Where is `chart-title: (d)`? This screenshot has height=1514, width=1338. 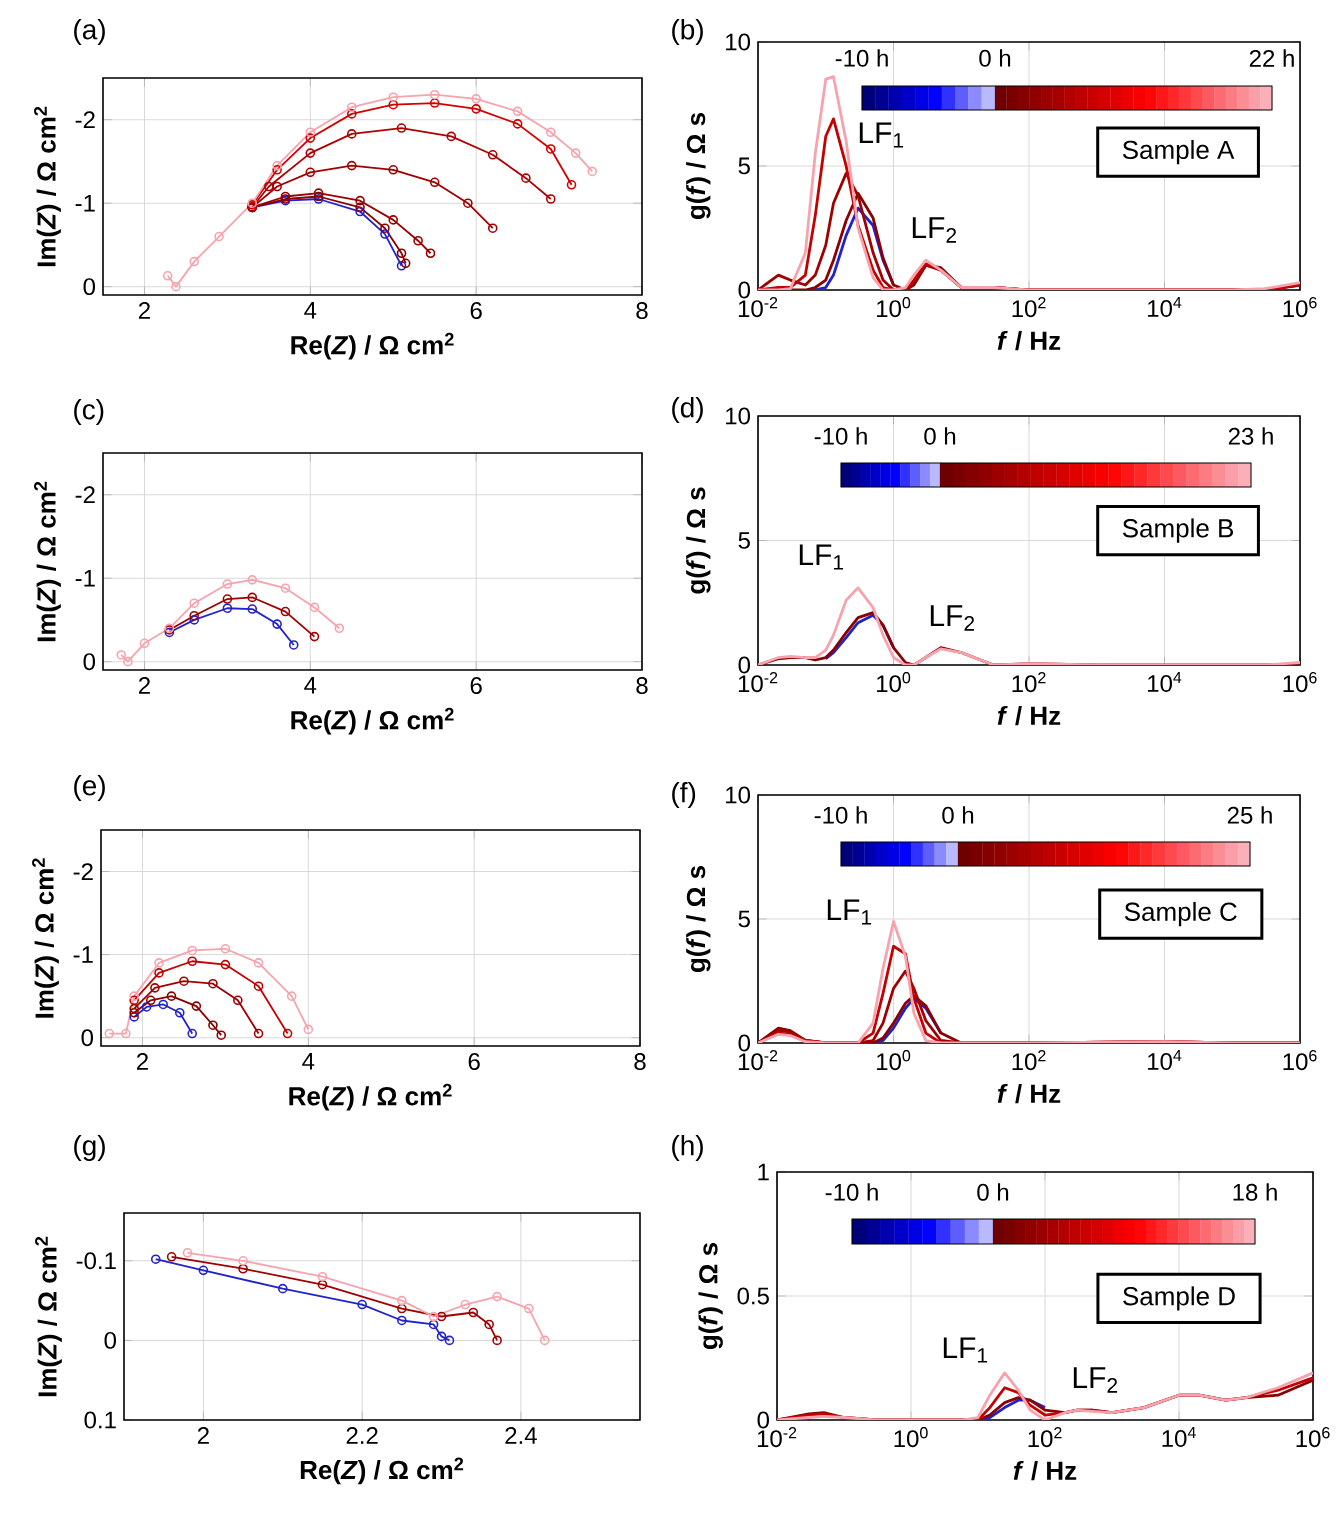
chart-title: (d) is located at coordinates (687, 410).